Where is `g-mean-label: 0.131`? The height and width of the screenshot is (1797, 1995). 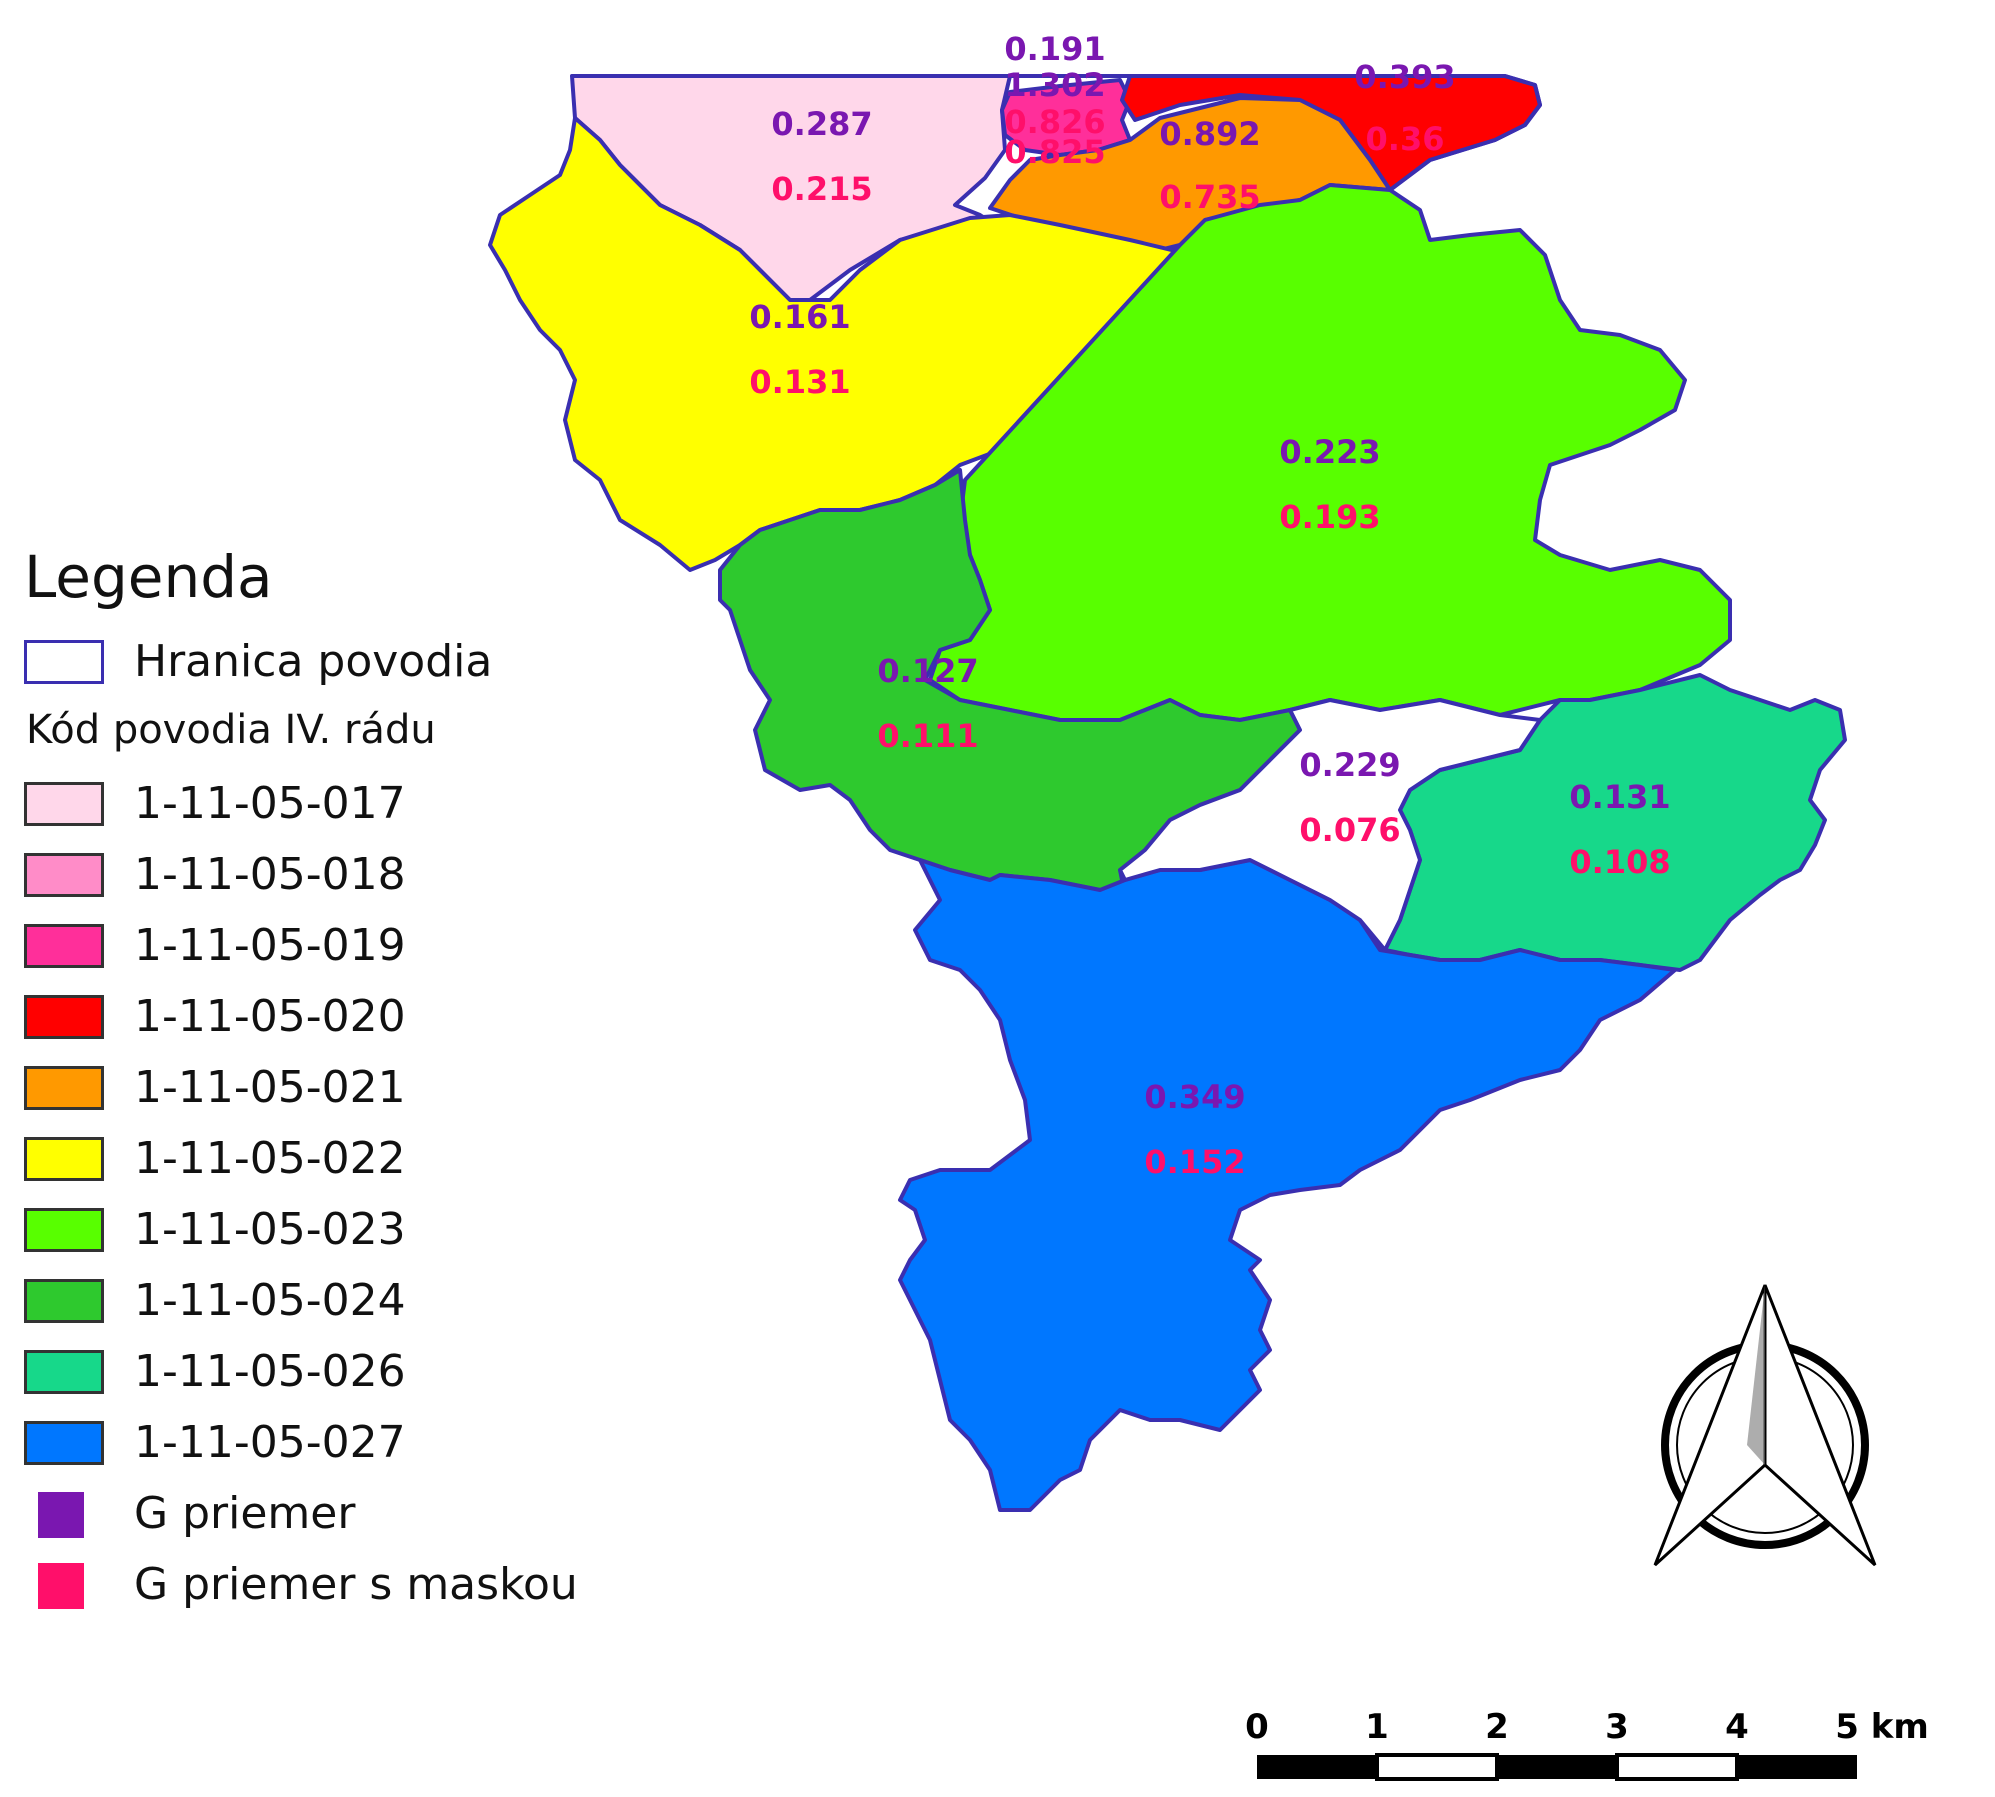
g-mean-label: 0.131 is located at coordinates (1619, 797).